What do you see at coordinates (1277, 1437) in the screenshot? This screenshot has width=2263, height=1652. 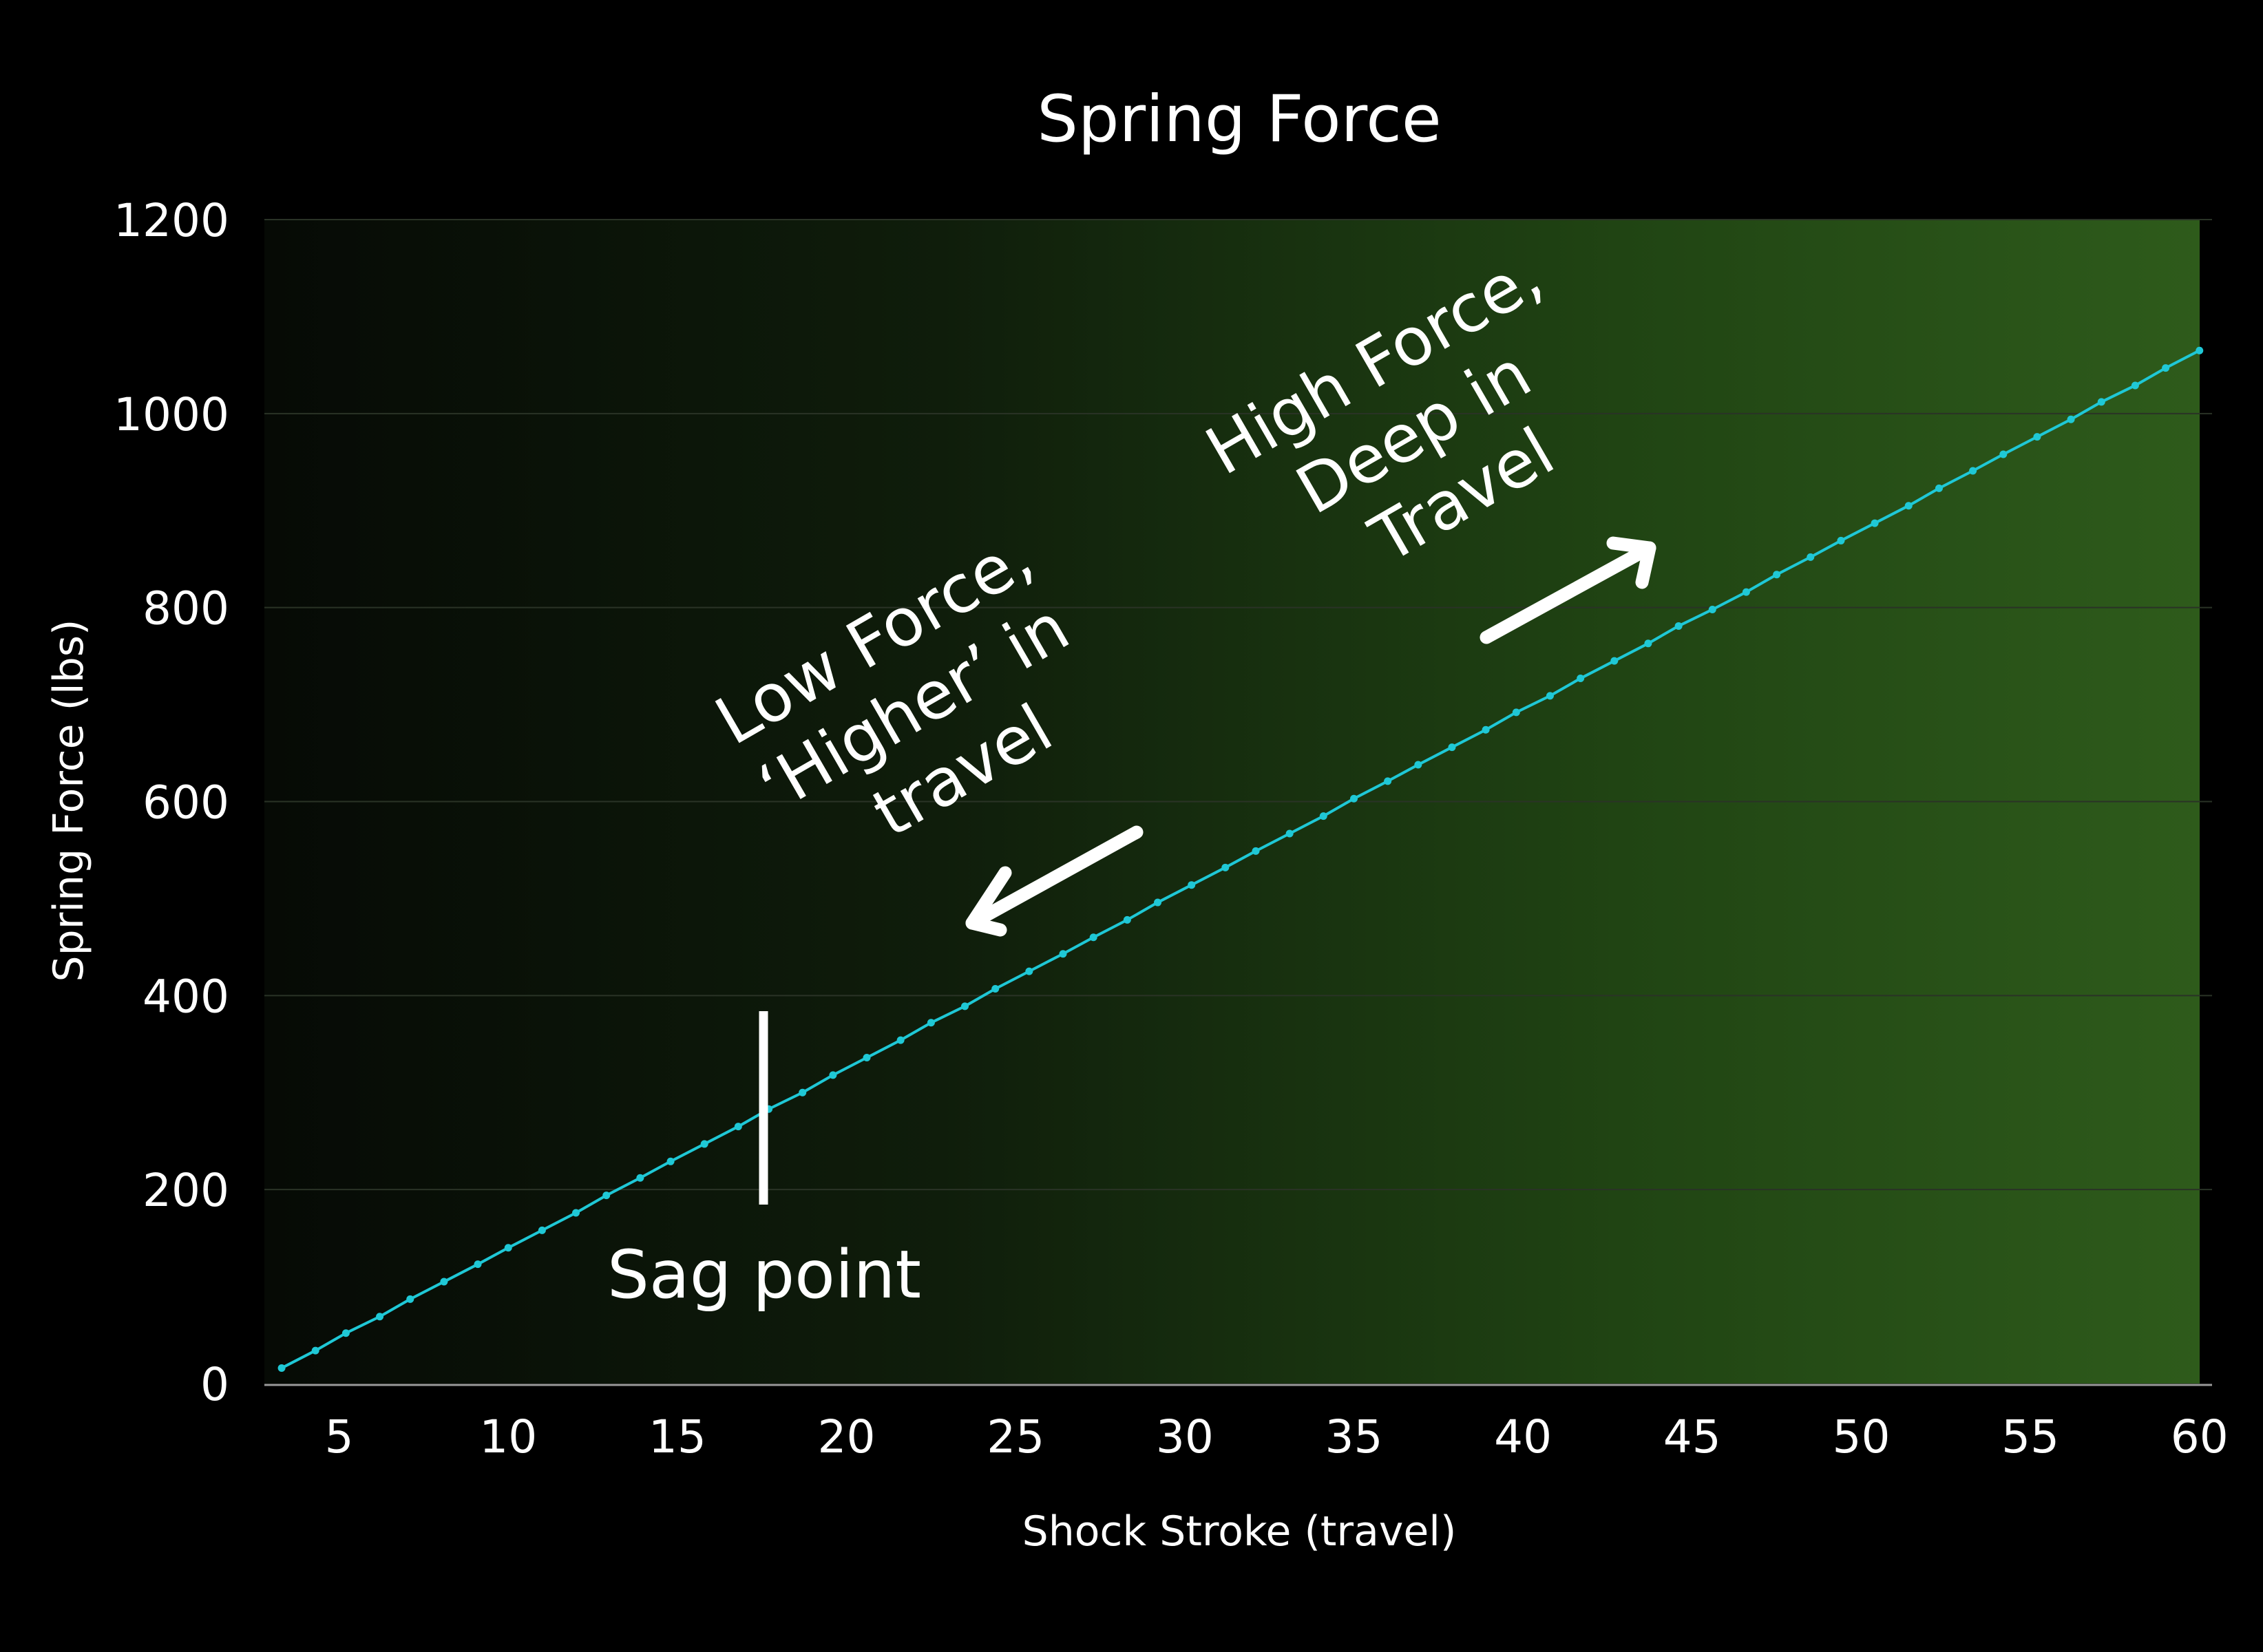 I see `x-tick-labels: 5 10 15 20 25 30 35 40 45 50 55 60` at bounding box center [1277, 1437].